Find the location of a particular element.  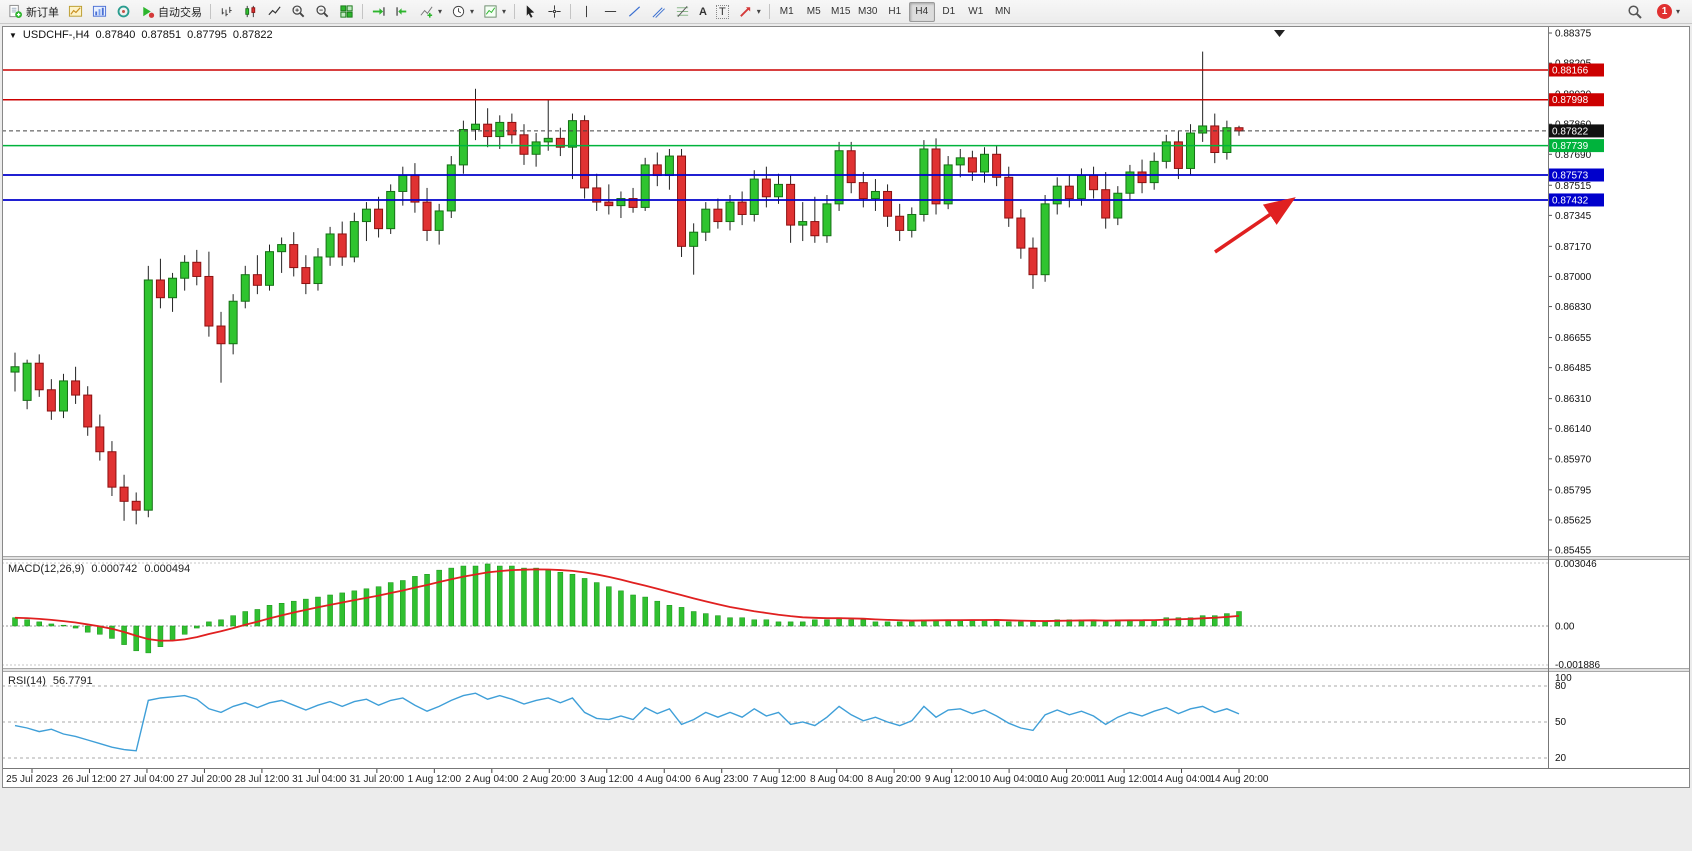

svg-text: 0.87822 is located at coordinates (1570, 131).